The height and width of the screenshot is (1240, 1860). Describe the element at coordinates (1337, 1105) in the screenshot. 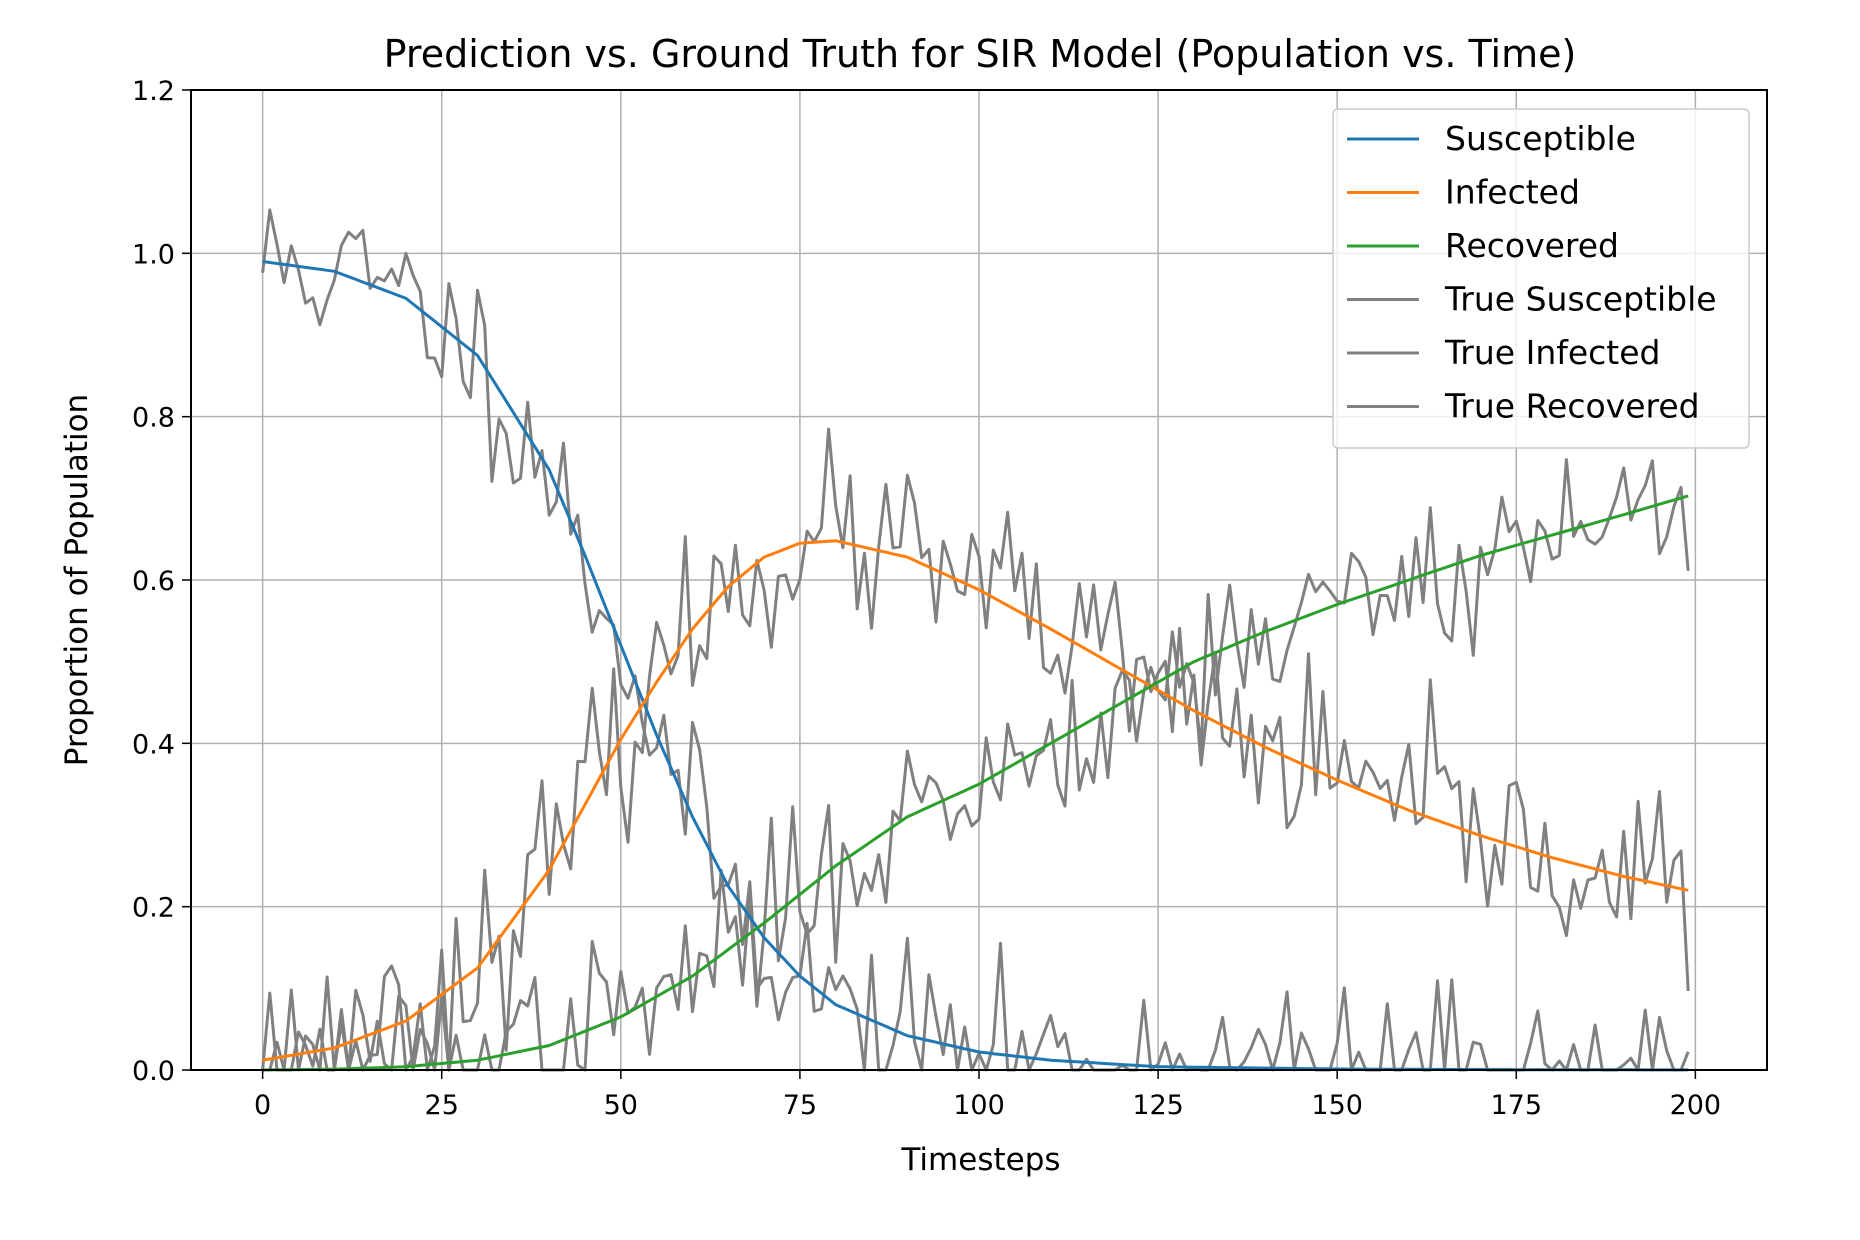

I see `x-tick-label: 150` at that location.